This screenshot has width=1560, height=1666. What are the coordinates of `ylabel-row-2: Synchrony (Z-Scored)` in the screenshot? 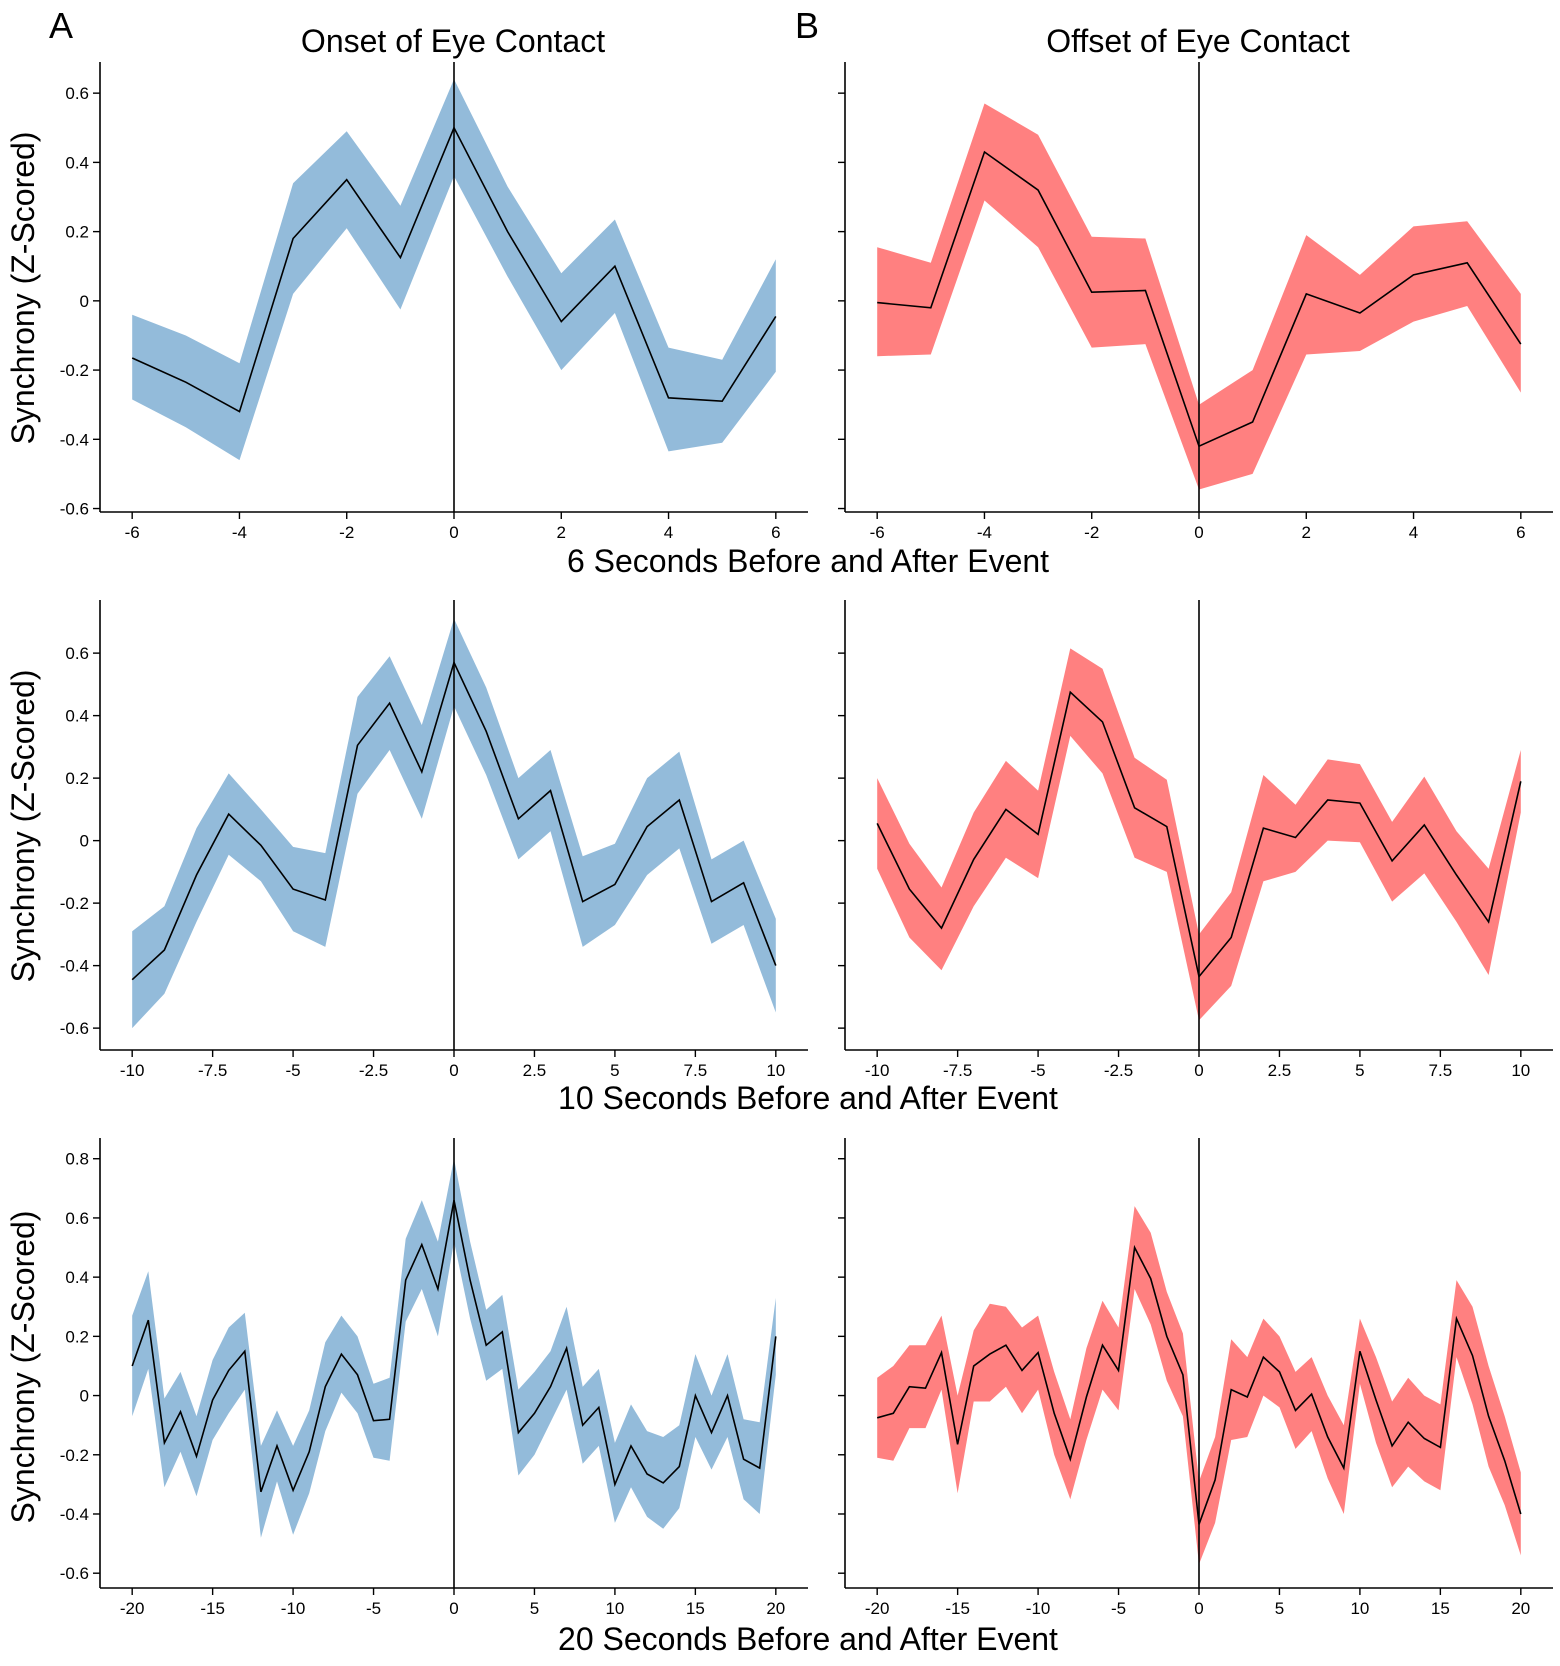 It's located at (23, 826).